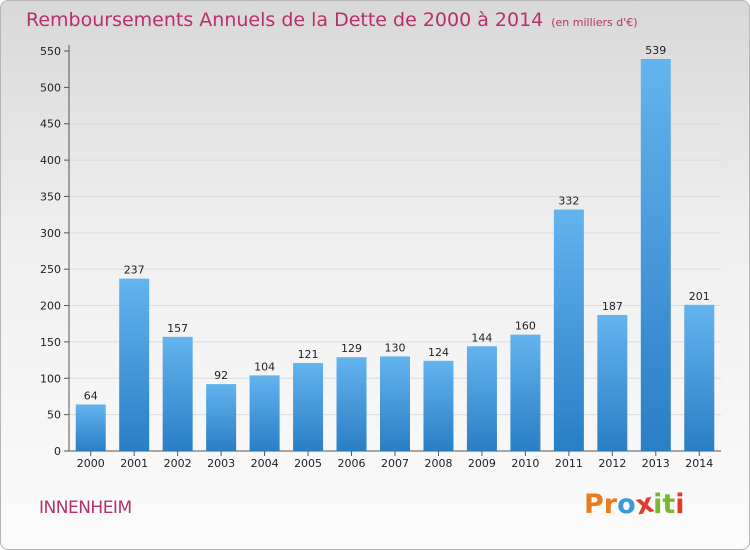 The width and height of the screenshot is (750, 550). Describe the element at coordinates (569, 463) in the screenshot. I see `x-tick-label-2011: 2011` at that location.